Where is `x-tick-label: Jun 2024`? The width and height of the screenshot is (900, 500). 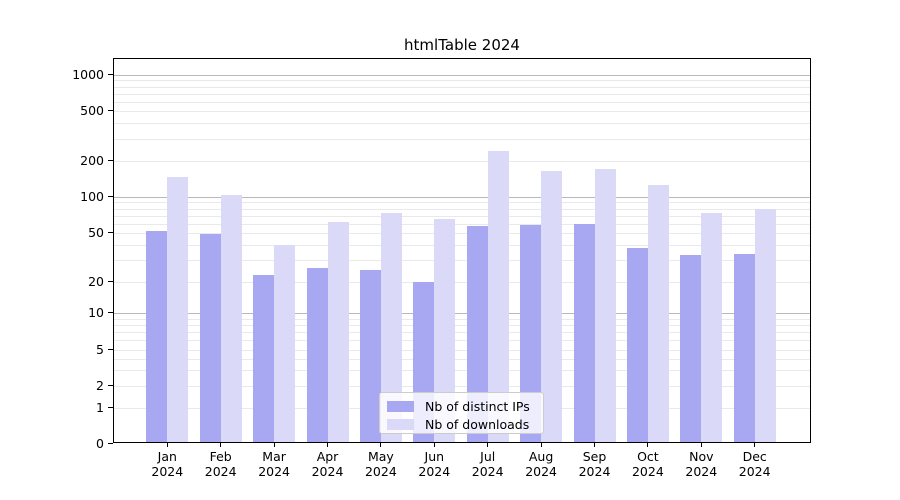
x-tick-label: Jun 2024 is located at coordinates (434, 464).